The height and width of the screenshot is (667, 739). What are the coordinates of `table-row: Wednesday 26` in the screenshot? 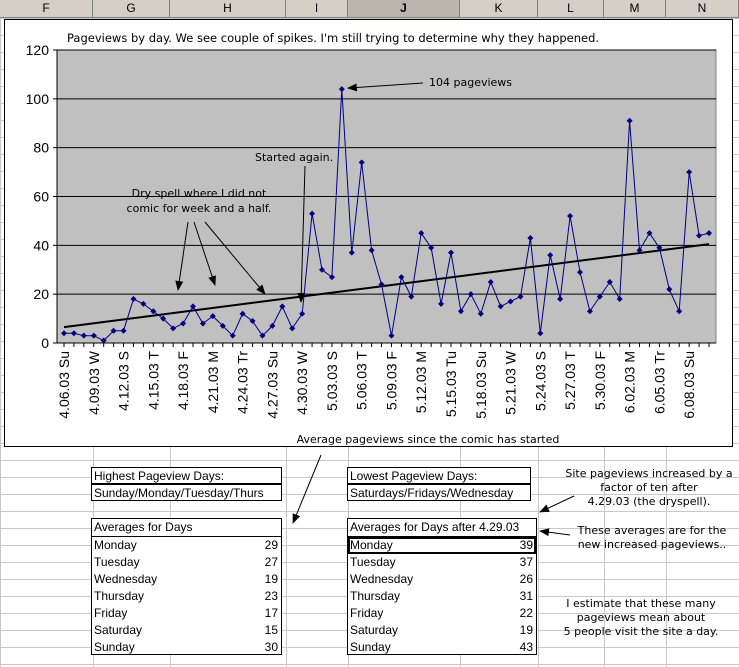 It's located at (442, 579).